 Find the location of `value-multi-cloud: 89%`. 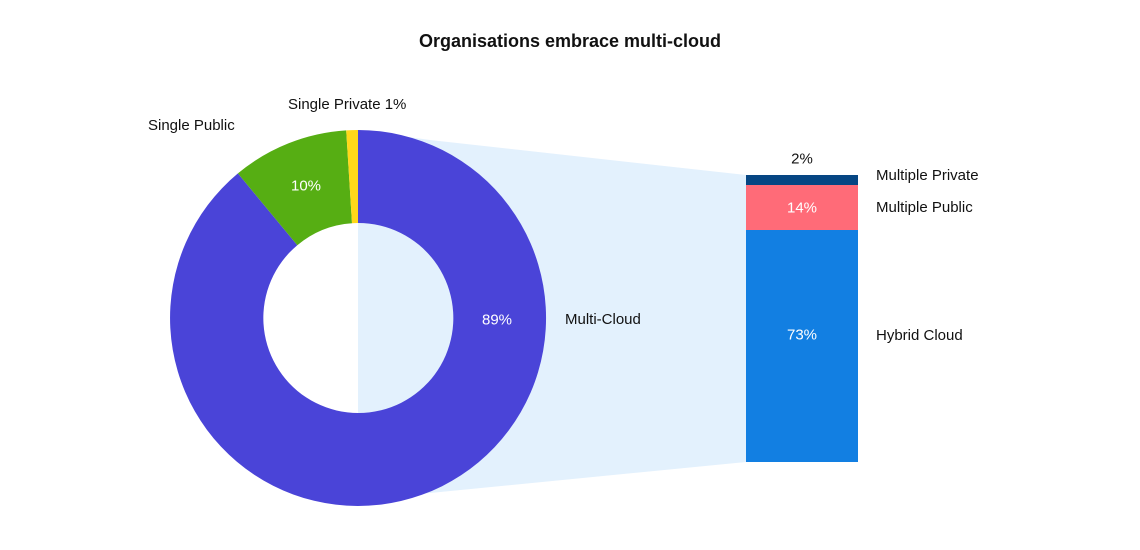

value-multi-cloud: 89% is located at coordinates (497, 320).